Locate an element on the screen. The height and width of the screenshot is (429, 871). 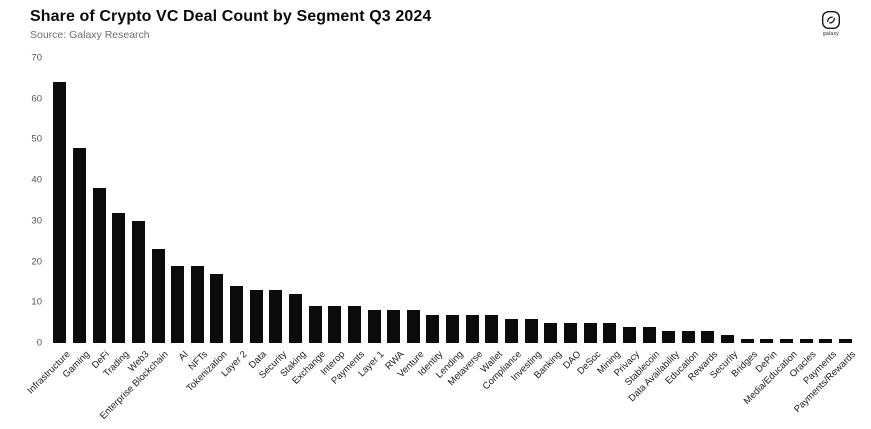
bar-column: Tokenization is located at coordinates (207, 226).